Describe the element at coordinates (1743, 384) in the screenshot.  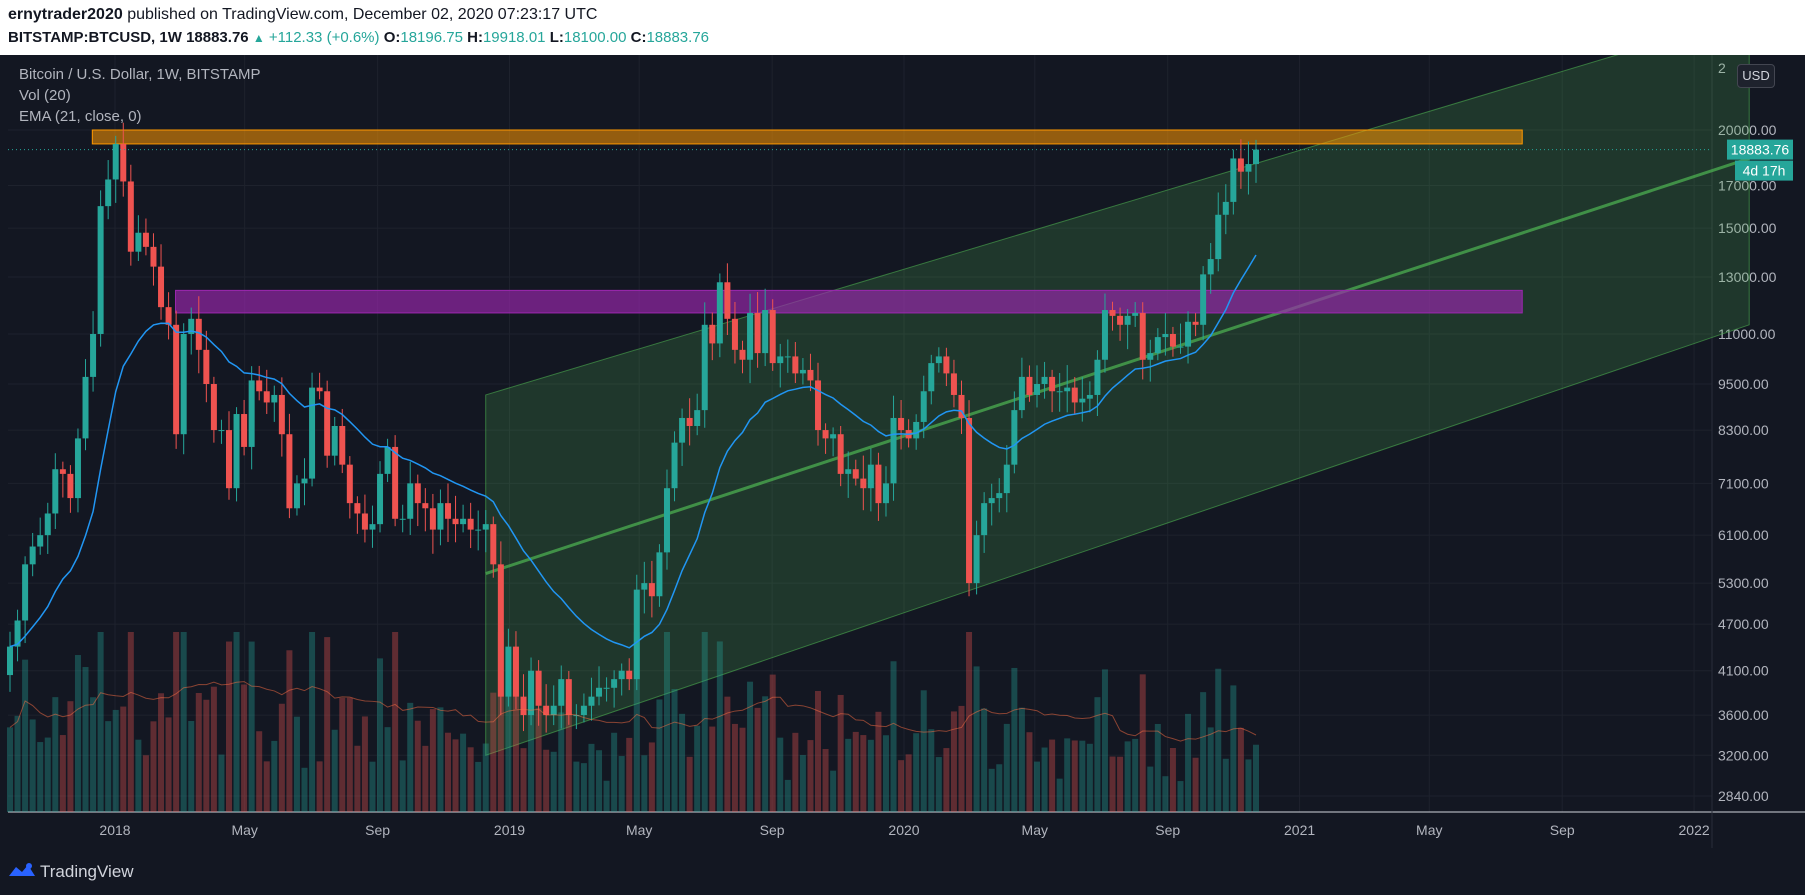
I see `y-tick-label: 9500.00` at that location.